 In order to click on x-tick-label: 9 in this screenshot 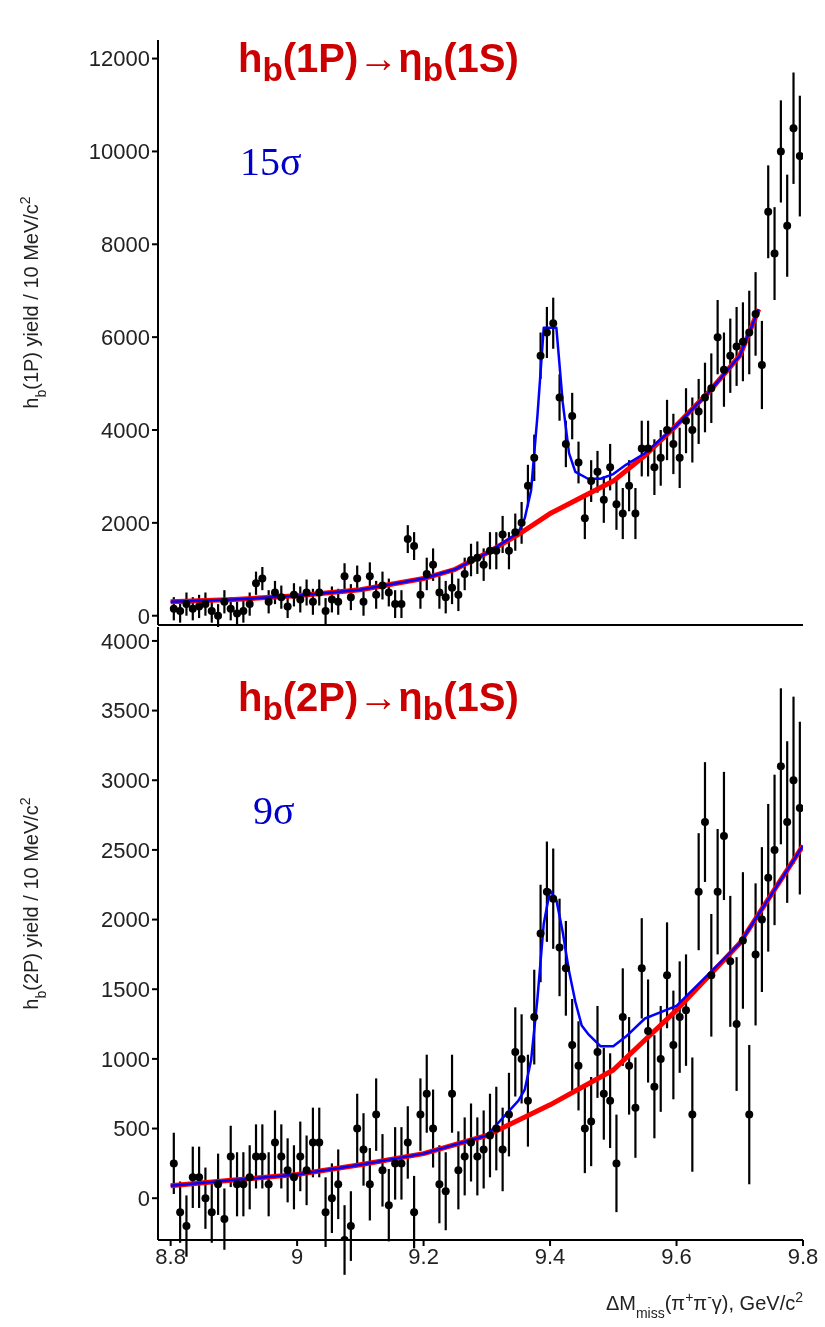, I will do `click(297, 1256)`.